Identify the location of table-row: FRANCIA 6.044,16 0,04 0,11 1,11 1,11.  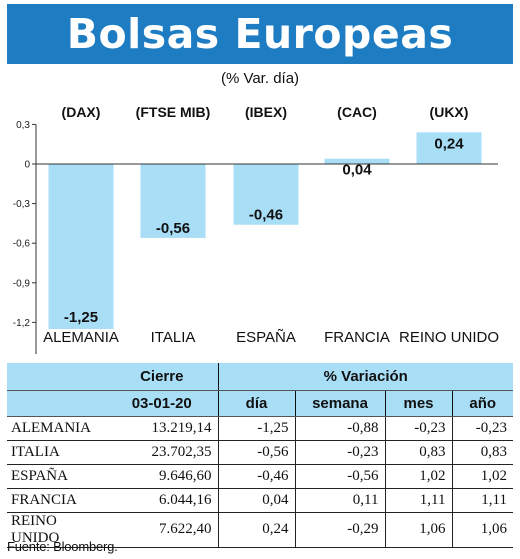
(260, 500).